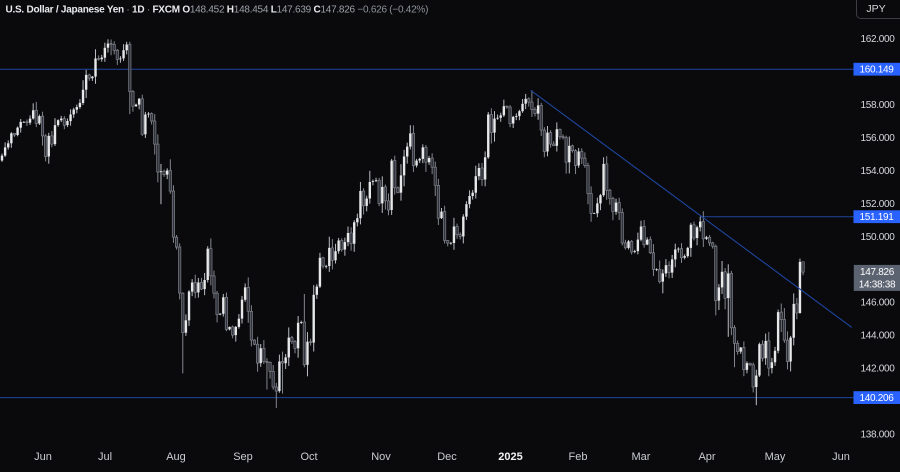 This screenshot has height=472, width=900. What do you see at coordinates (877, 237) in the screenshot?
I see `svg-text: 150.000` at bounding box center [877, 237].